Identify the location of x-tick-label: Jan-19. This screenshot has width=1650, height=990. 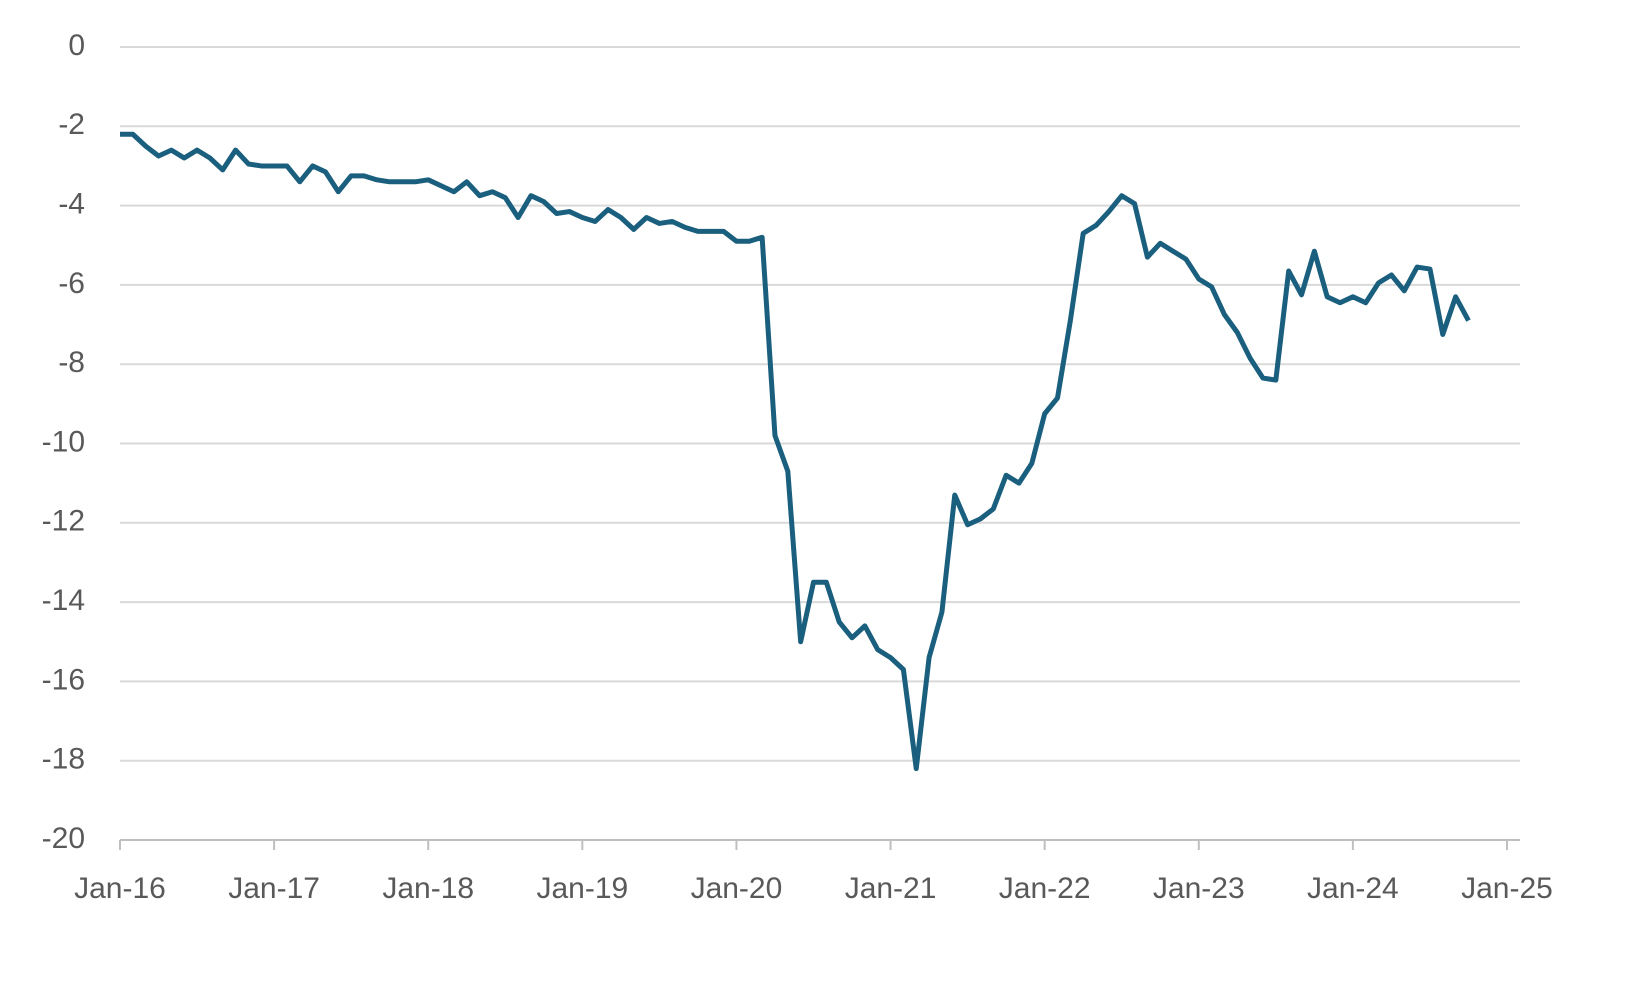
(582, 888).